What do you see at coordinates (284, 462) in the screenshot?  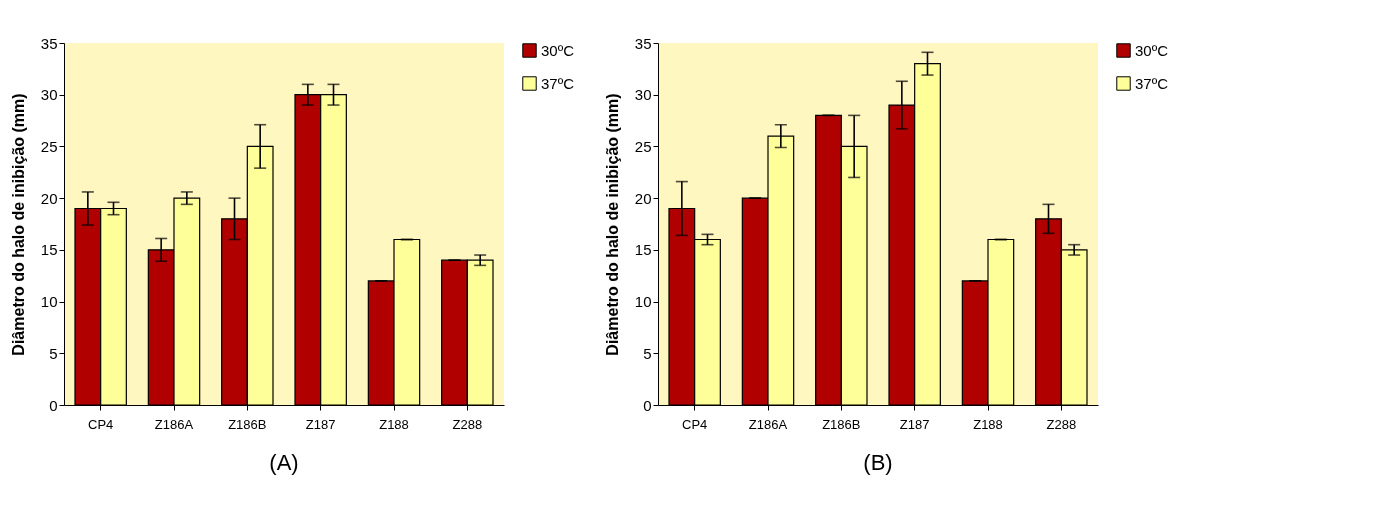 I see `text: (A)` at bounding box center [284, 462].